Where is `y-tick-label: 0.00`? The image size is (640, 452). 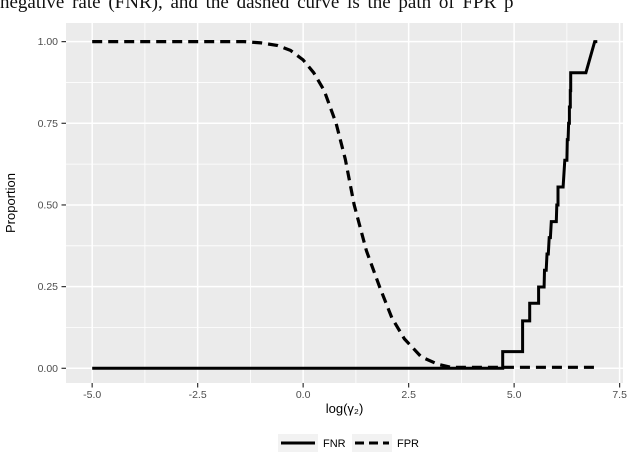
y-tick-label: 0.00 is located at coordinates (48, 369).